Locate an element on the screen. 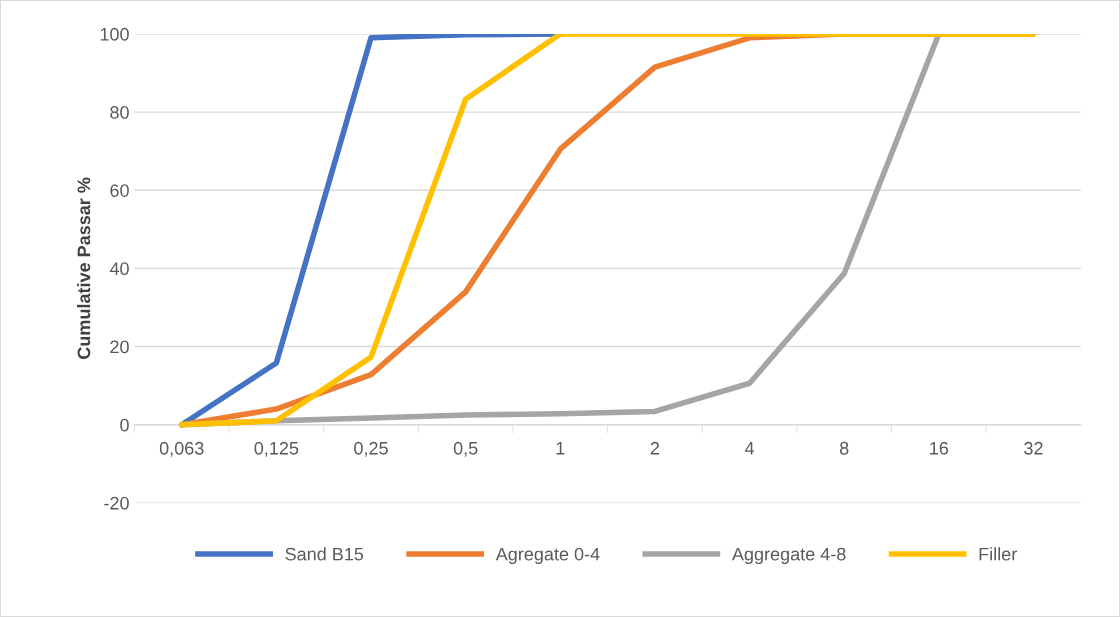 Image resolution: width=1120 pixels, height=617 pixels. y-tick-label: 0 is located at coordinates (124, 425).